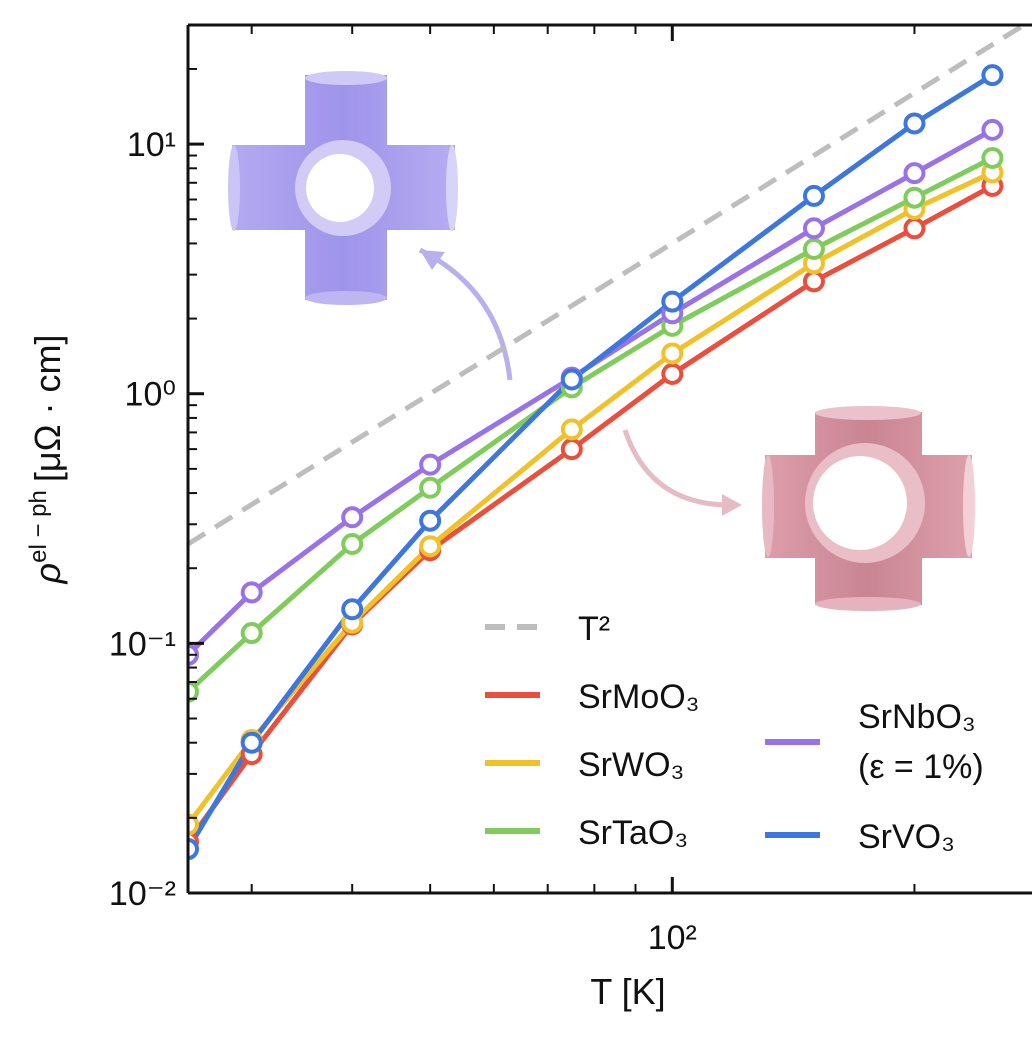  I want to click on x-tick-label: 10², so click(672, 938).